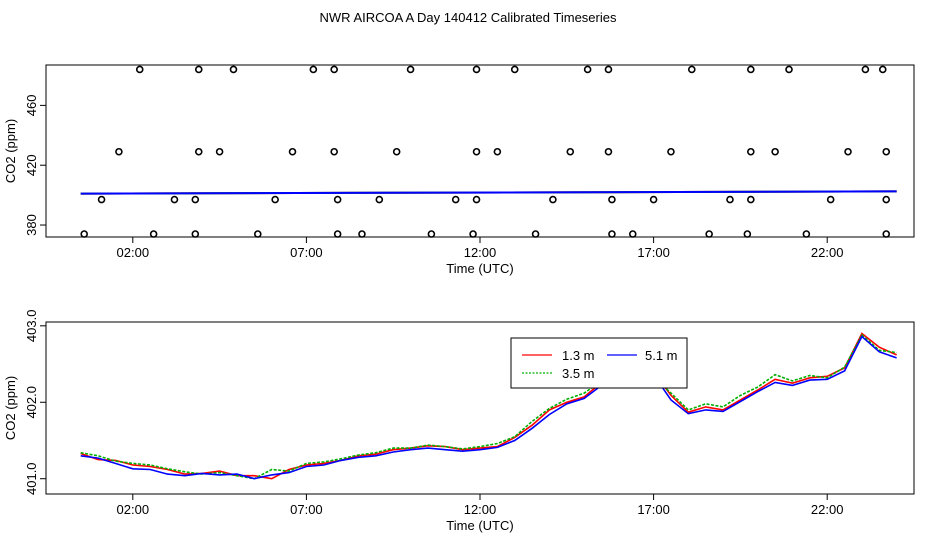  I want to click on top-x-axis: 02:00 07:00 12:00 17:00 22:00, so click(480, 248).